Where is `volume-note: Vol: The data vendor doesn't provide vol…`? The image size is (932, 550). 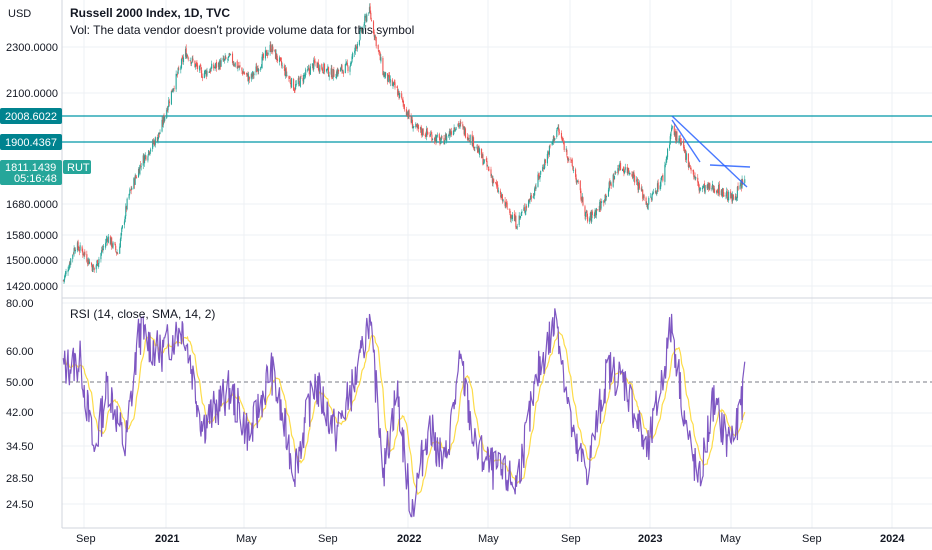
volume-note: Vol: The data vendor doesn't provide vol… is located at coordinates (242, 30).